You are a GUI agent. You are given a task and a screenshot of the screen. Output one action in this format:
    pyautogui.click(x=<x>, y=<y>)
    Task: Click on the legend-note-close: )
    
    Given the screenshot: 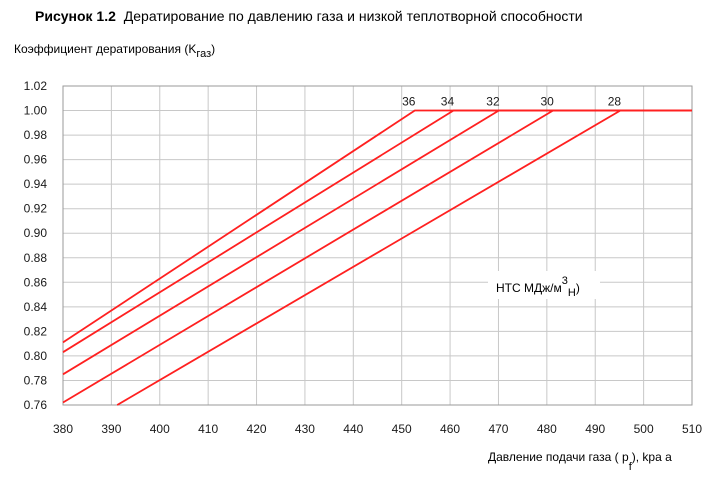 What is the action you would take?
    pyautogui.click(x=578, y=288)
    